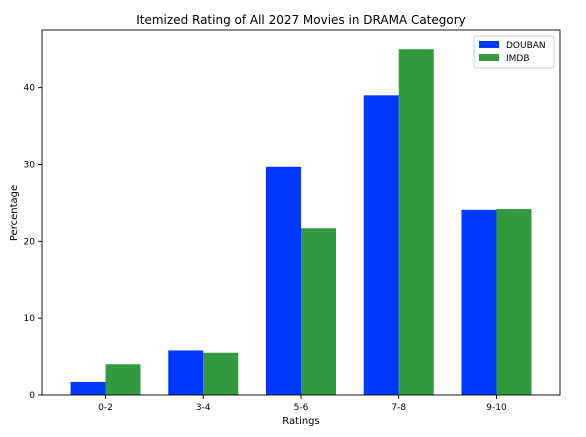 This screenshot has width=586, height=437. I want to click on x-tick-label: 5-6, so click(301, 408).